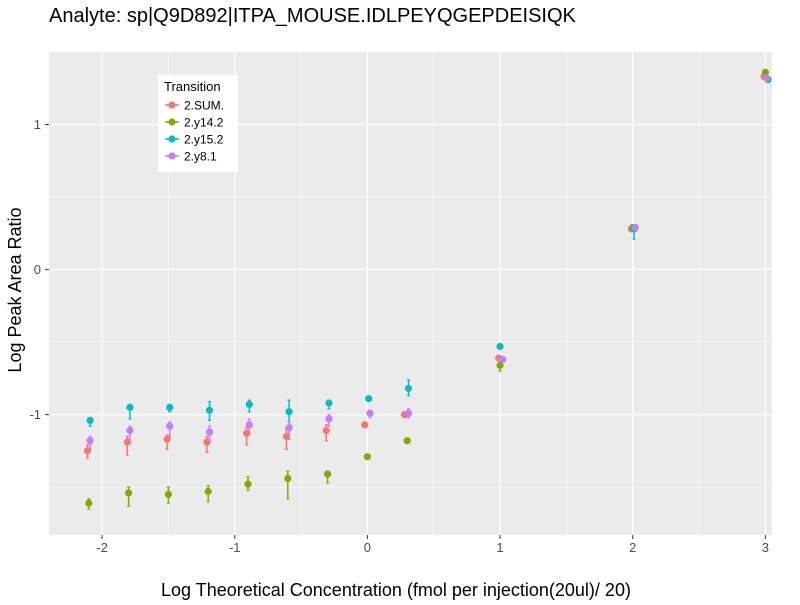 Image resolution: width=800 pixels, height=605 pixels. What do you see at coordinates (200, 157) in the screenshot?
I see `legend-label: 2.y8.1` at bounding box center [200, 157].